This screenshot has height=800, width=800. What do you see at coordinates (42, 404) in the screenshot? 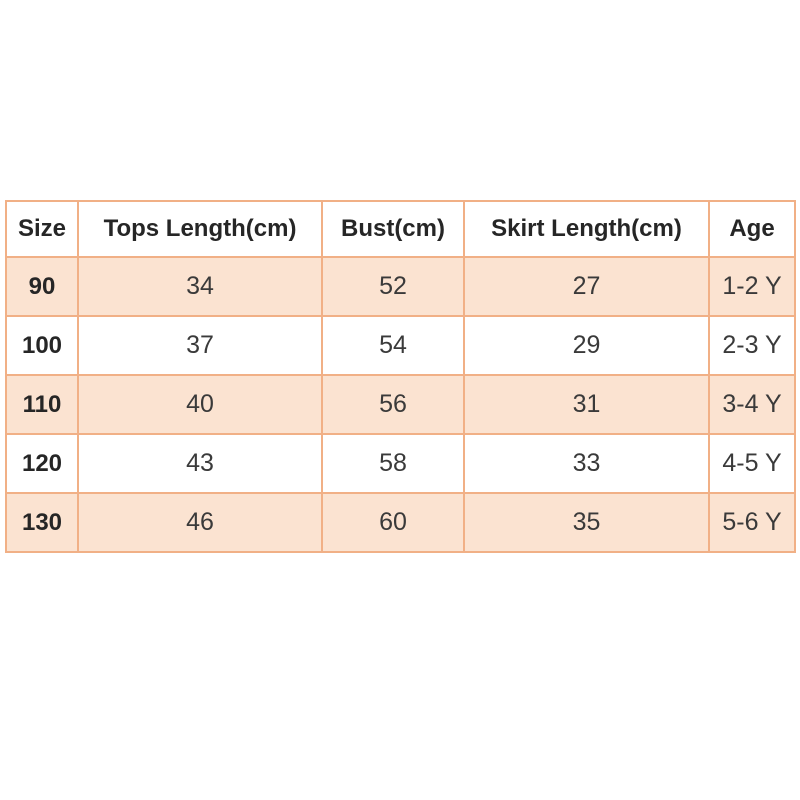
I see `table-cell: 110` at bounding box center [42, 404].